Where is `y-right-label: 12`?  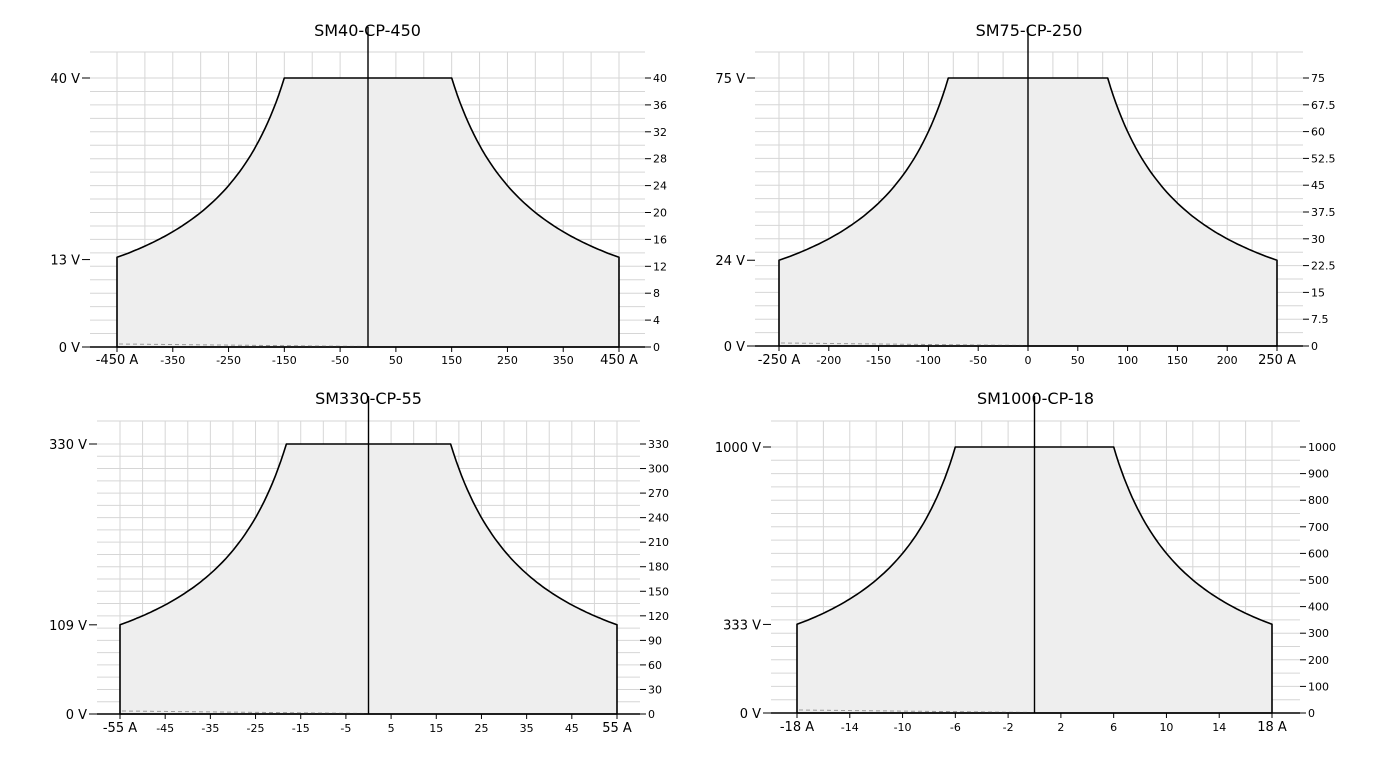 y-right-label: 12 is located at coordinates (660, 266).